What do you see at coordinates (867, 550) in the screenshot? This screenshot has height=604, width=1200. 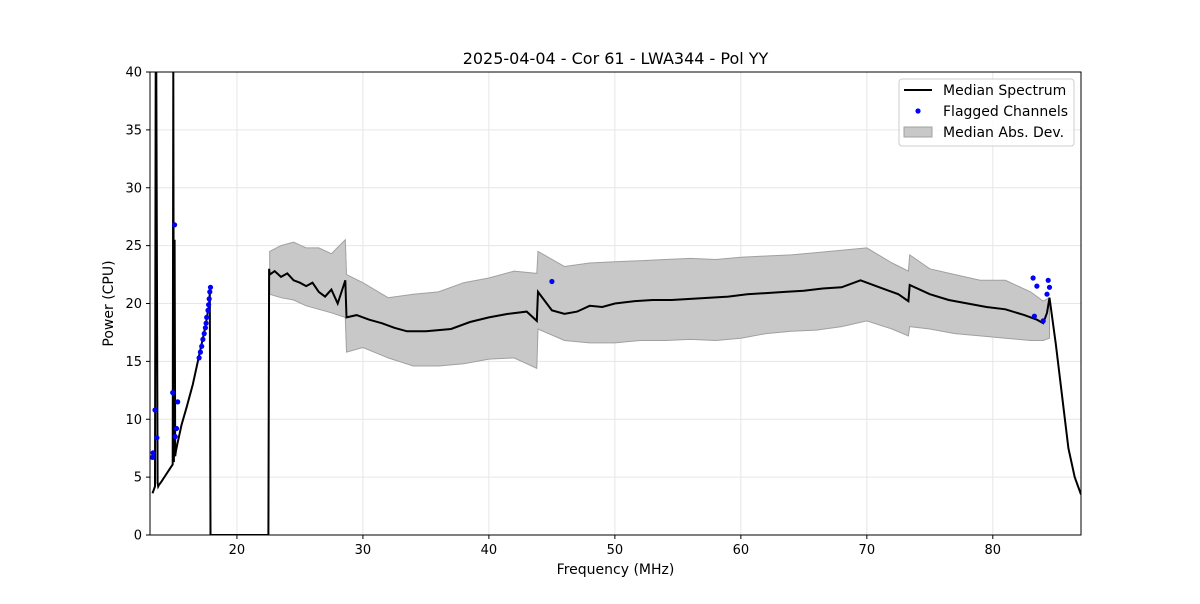 I see `x-tick-label: 70` at bounding box center [867, 550].